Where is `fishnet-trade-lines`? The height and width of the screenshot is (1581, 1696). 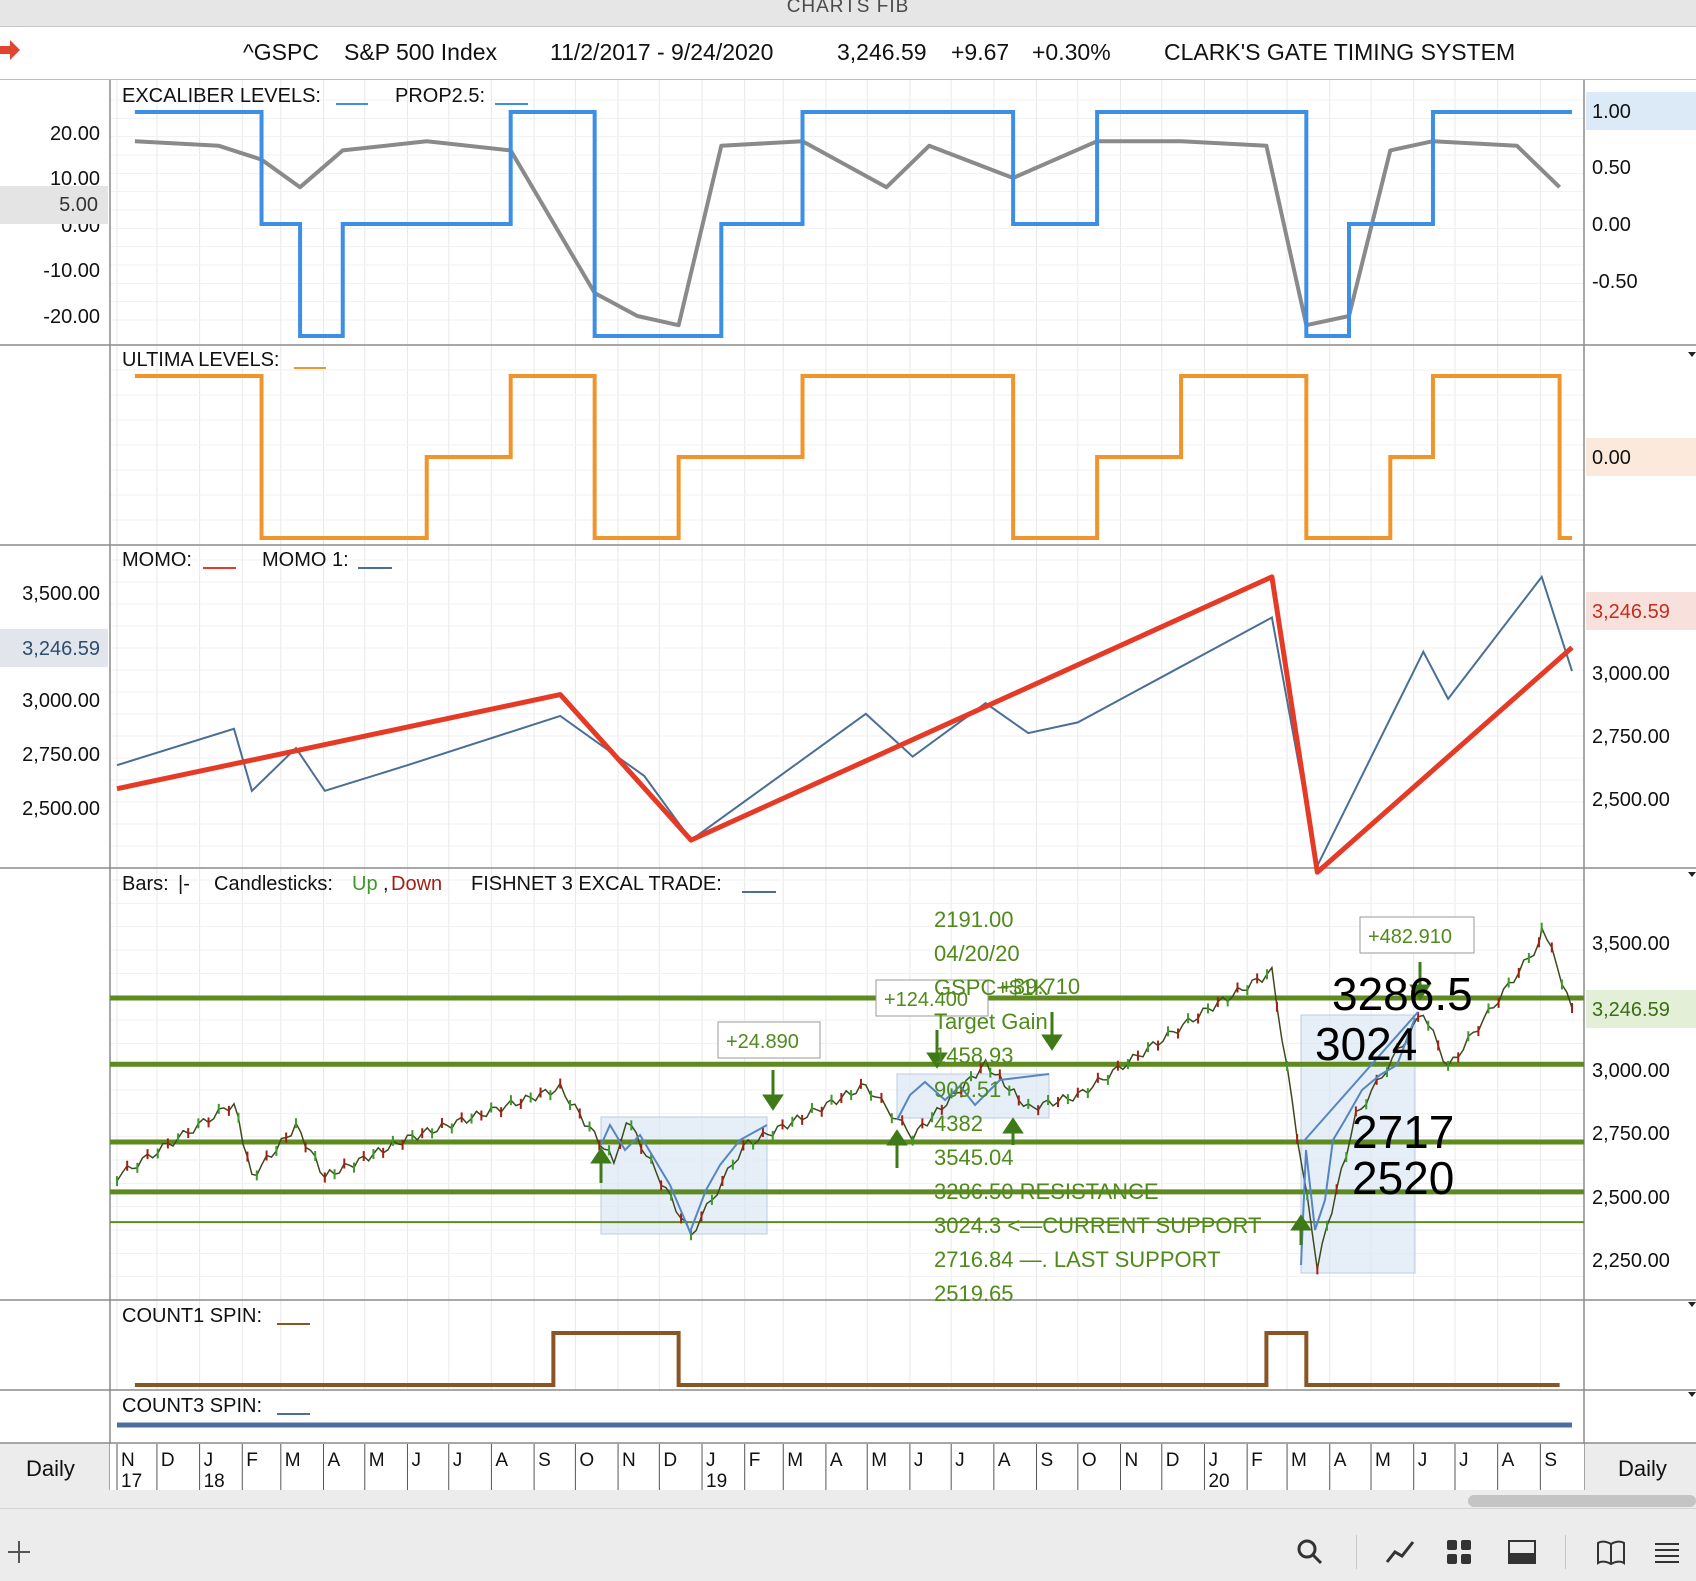
fishnet-trade-lines is located at coordinates (1009, 1138).